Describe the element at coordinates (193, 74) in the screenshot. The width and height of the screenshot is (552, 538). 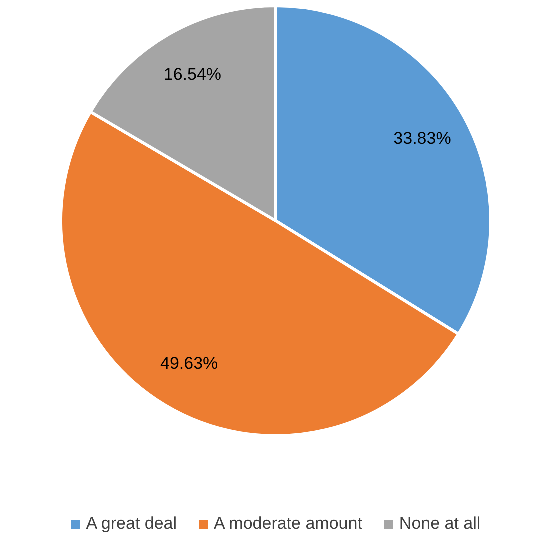
I see `data-label: 16.54%` at that location.